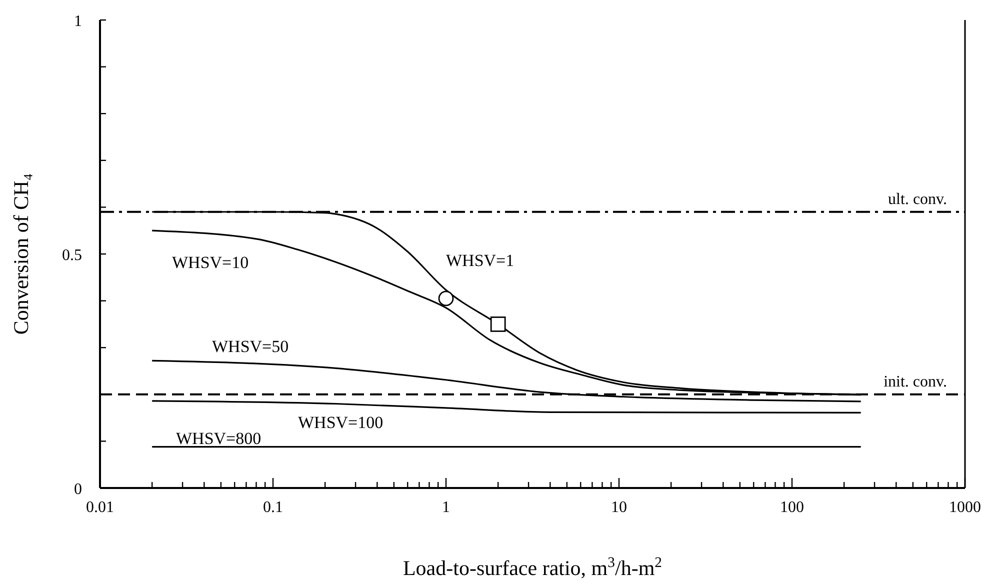 This screenshot has height=587, width=990. What do you see at coordinates (72, 255) in the screenshot?
I see `y-tick-label: 0.5` at bounding box center [72, 255].